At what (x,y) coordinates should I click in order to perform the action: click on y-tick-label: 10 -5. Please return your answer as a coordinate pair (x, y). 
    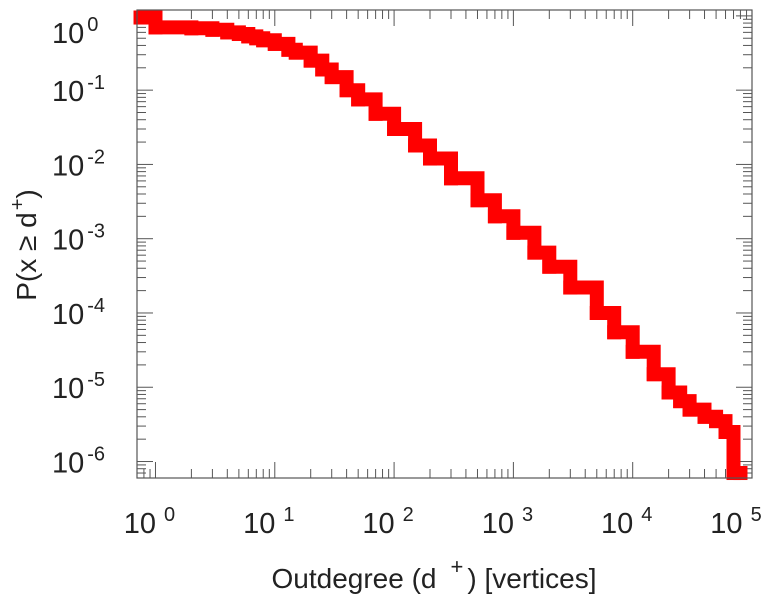
    Looking at the image, I should click on (78, 387).